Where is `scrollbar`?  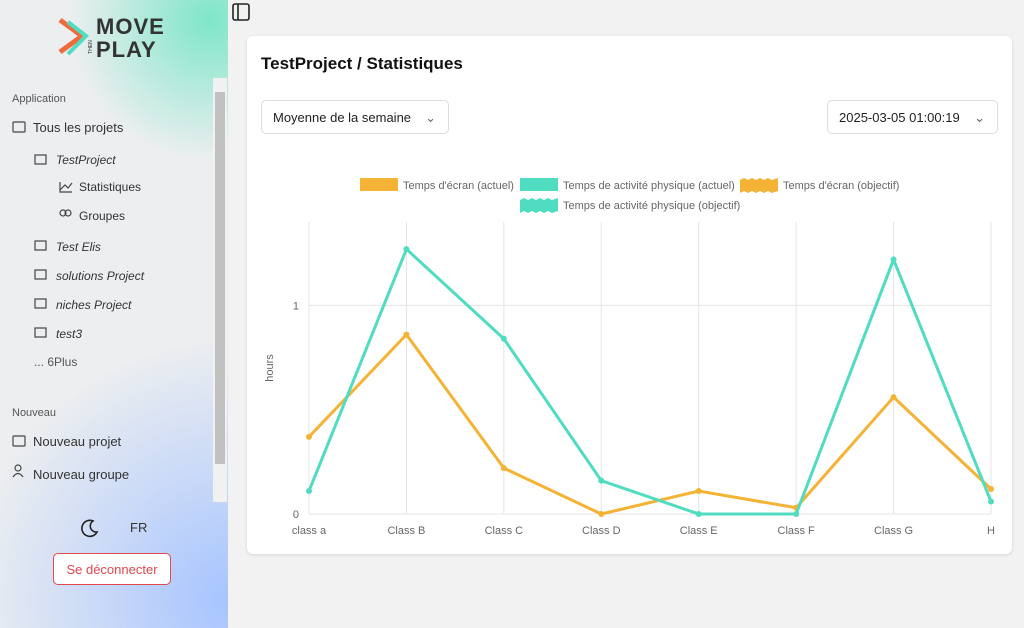 scrollbar is located at coordinates (220, 290).